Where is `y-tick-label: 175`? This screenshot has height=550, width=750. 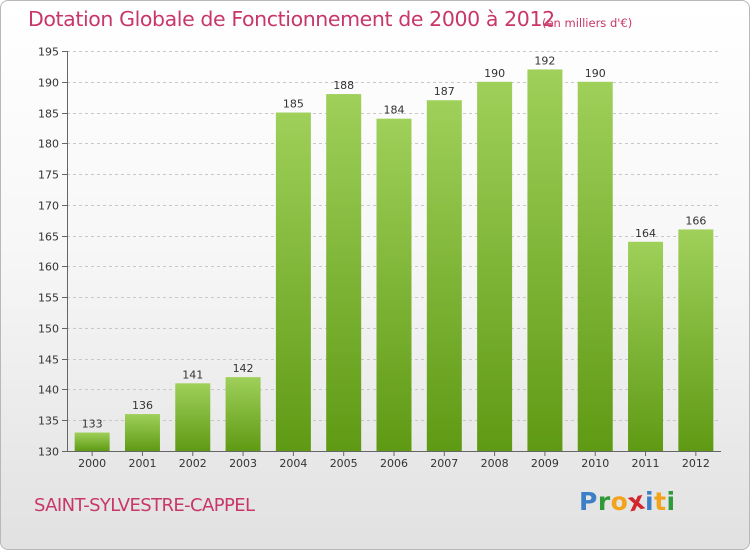 y-tick-label: 175 is located at coordinates (48, 175).